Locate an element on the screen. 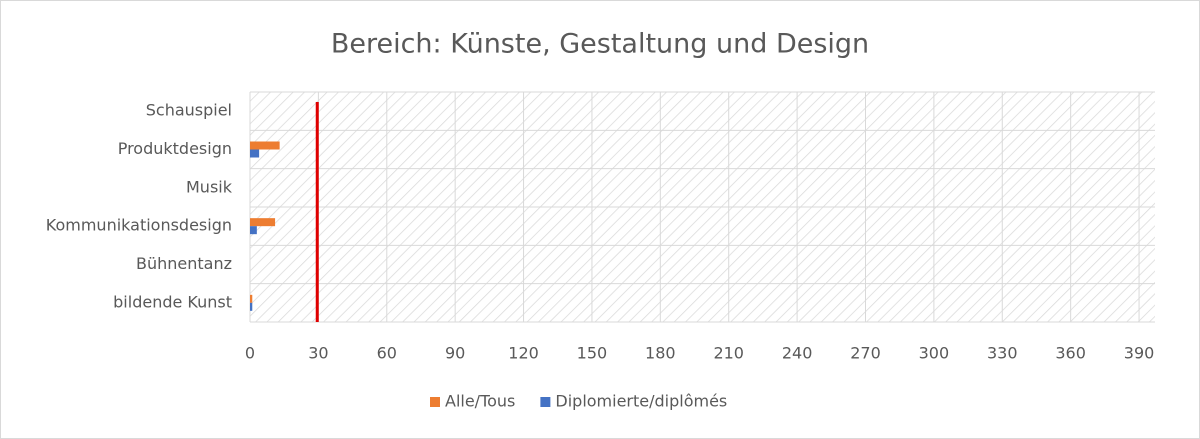 This screenshot has width=1200, height=439. legend-label: Diplomierte/diplômés is located at coordinates (641, 401).